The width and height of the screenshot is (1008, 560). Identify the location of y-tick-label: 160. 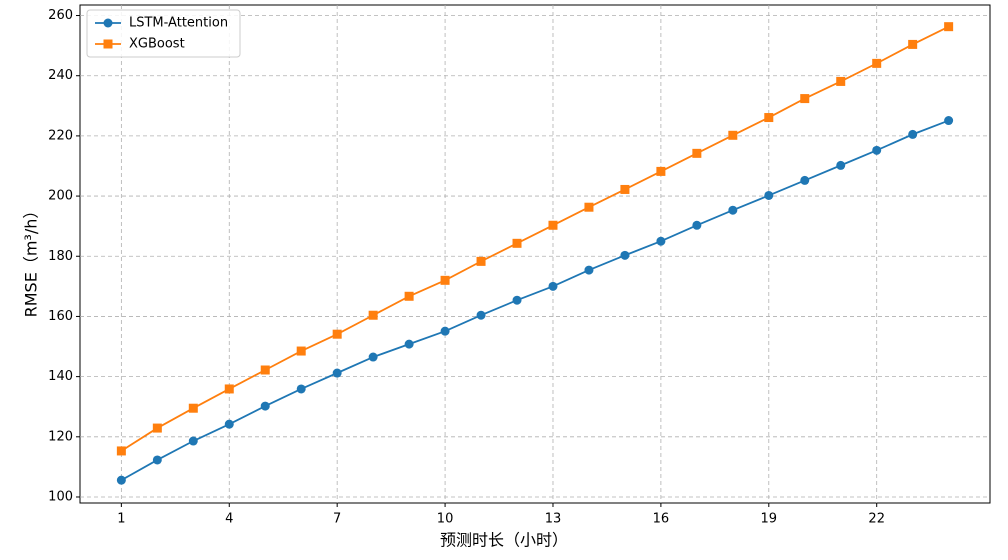
(60, 316).